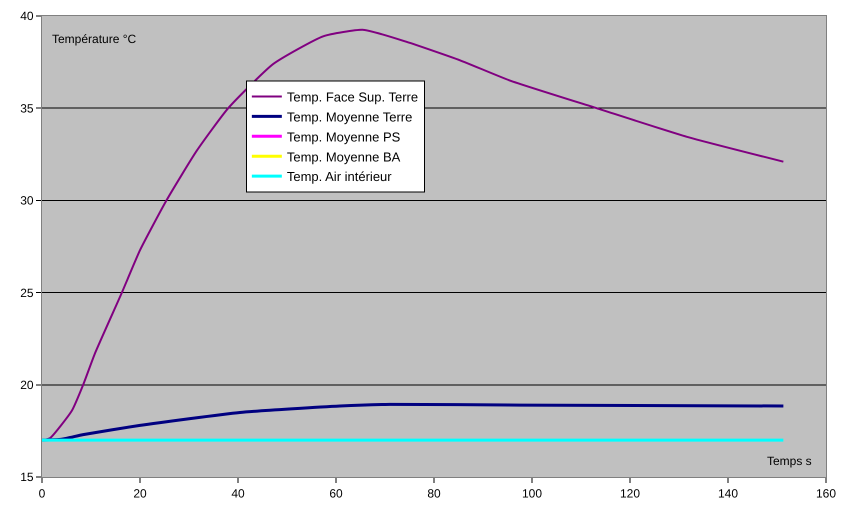 The width and height of the screenshot is (849, 508). I want to click on y-tick-label: 25, so click(27, 293).